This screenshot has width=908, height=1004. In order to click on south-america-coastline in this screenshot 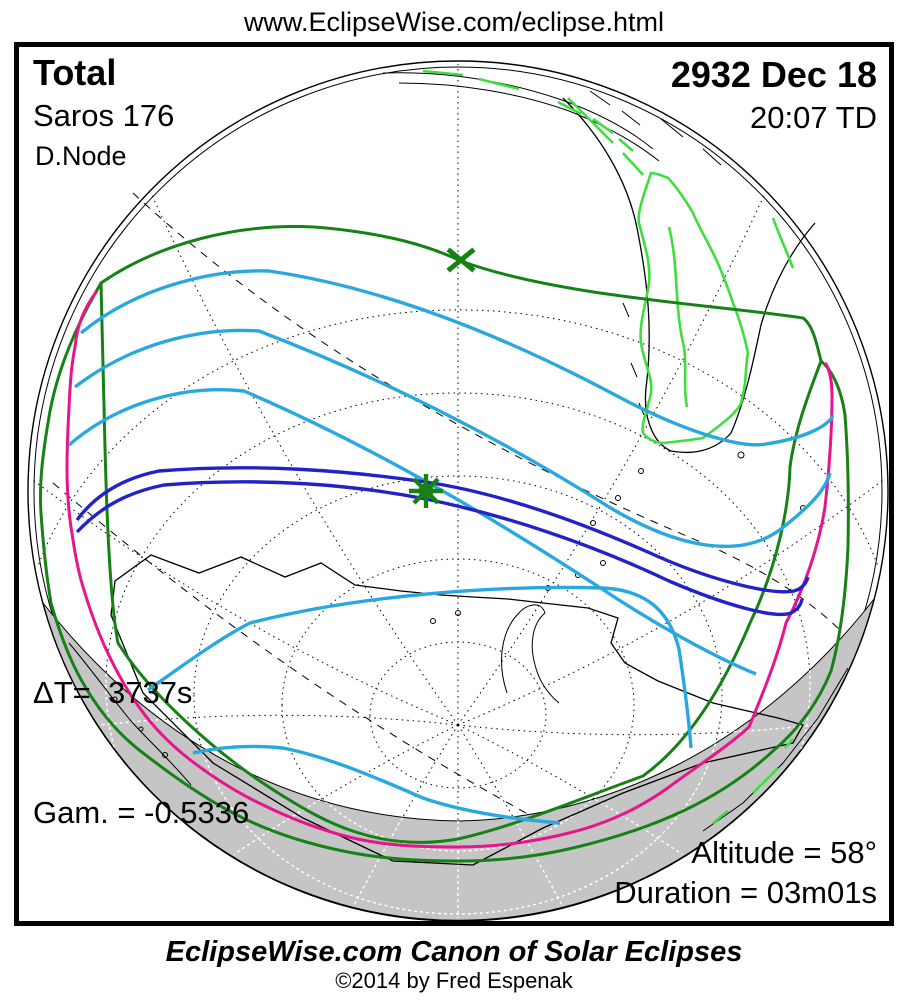, I will do `click(689, 275)`.